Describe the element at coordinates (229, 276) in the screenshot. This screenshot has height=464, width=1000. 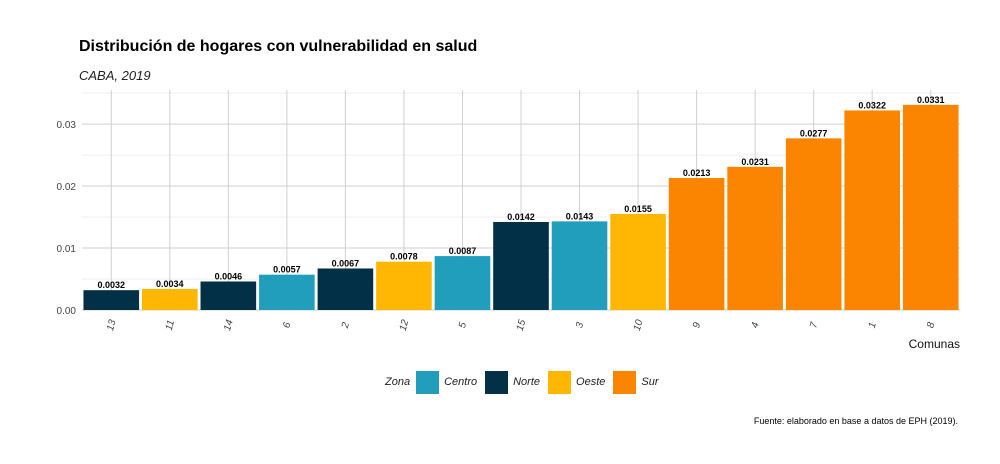
I see `bar-value-label: 0.0046` at that location.